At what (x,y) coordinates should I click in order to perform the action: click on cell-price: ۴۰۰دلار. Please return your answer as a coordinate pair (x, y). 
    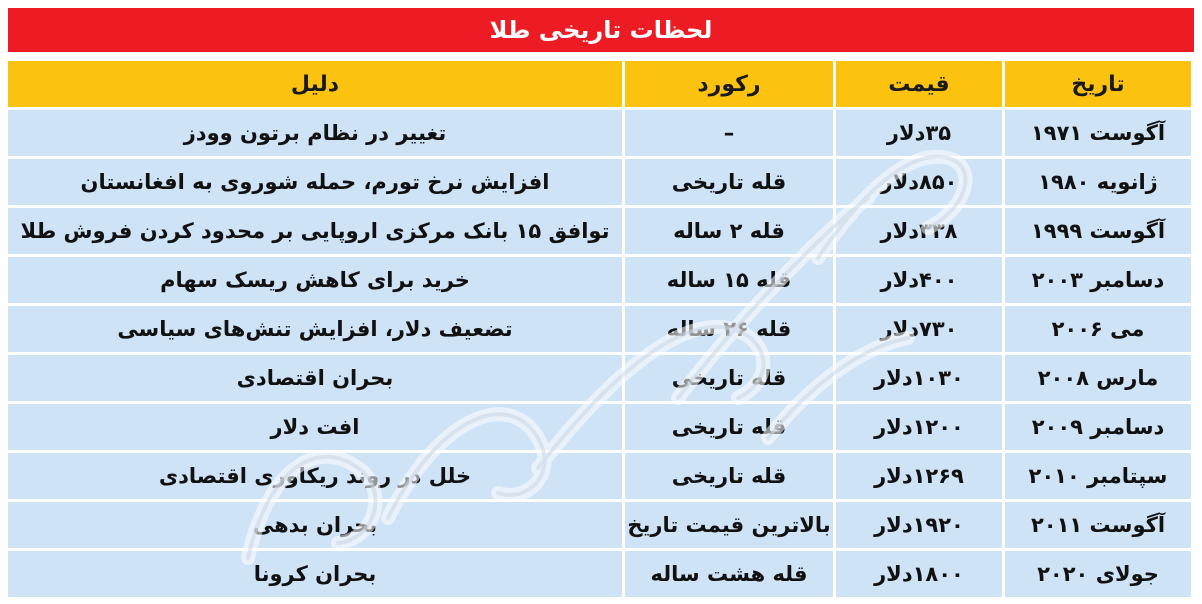
    Looking at the image, I should click on (919, 280).